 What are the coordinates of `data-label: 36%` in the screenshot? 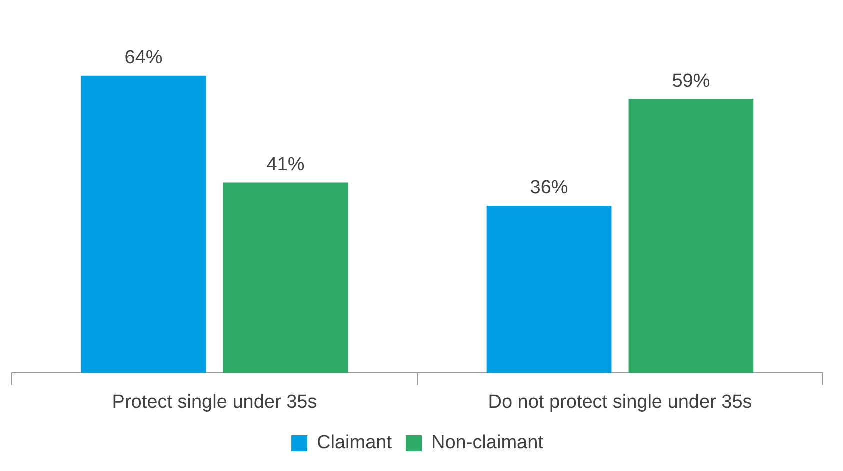 It's located at (549, 188).